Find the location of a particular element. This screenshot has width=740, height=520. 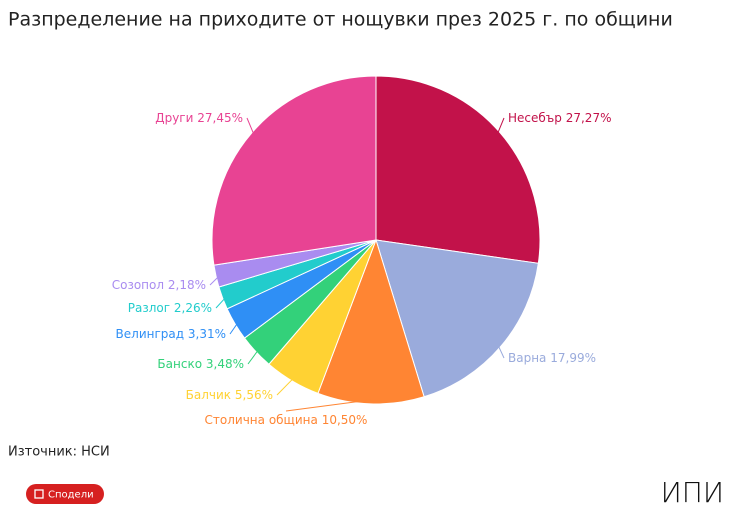

data-label: Други 27,45% is located at coordinates (199, 118).